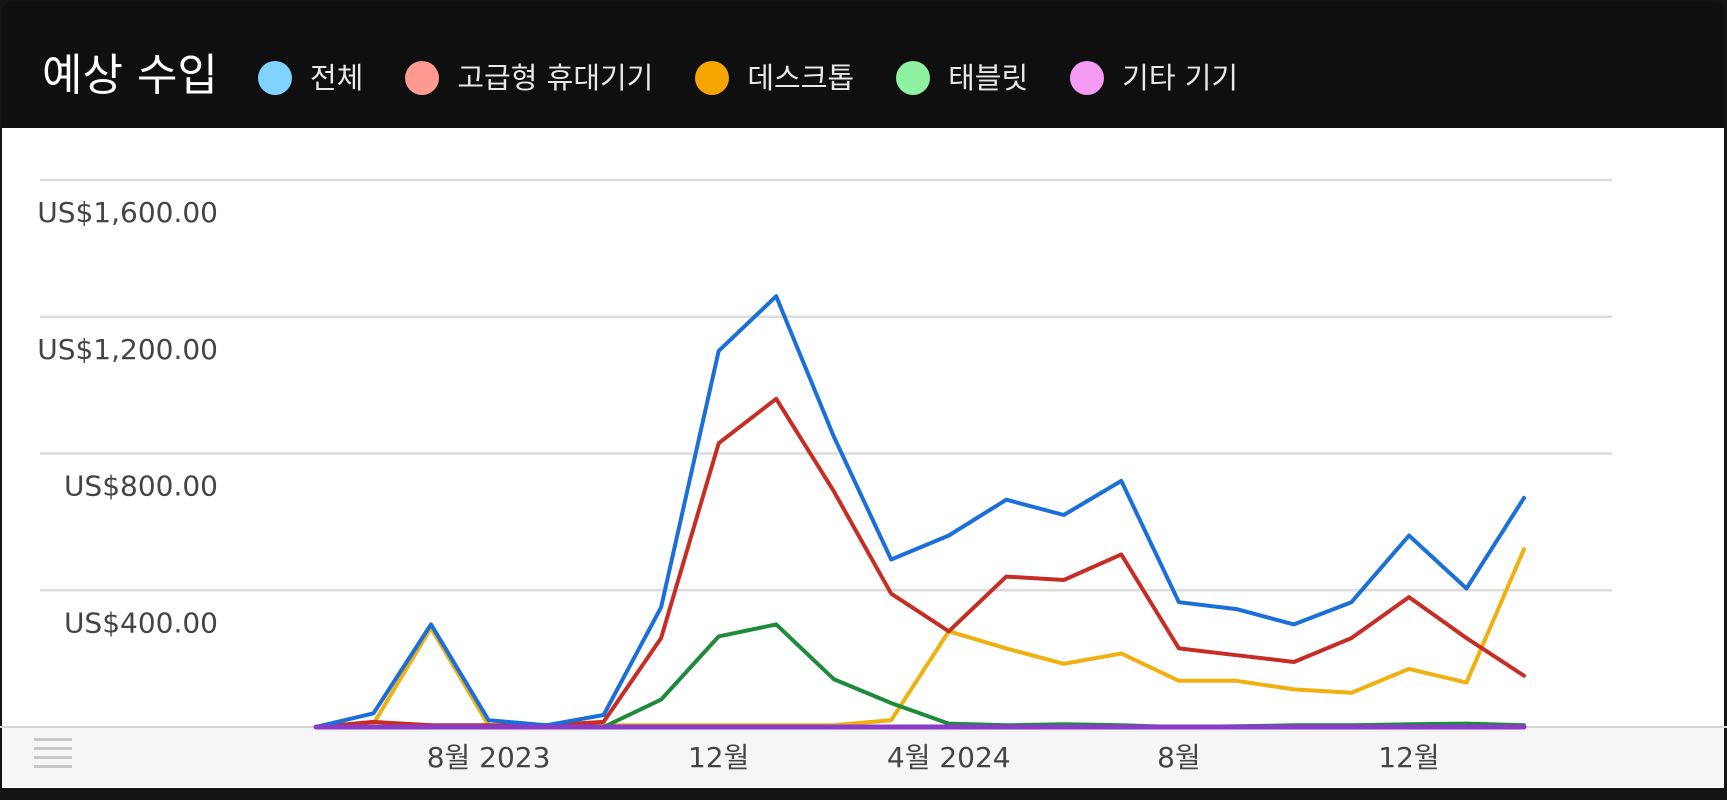 The width and height of the screenshot is (1727, 800). I want to click on legend-item: 데스크톱, so click(774, 78).